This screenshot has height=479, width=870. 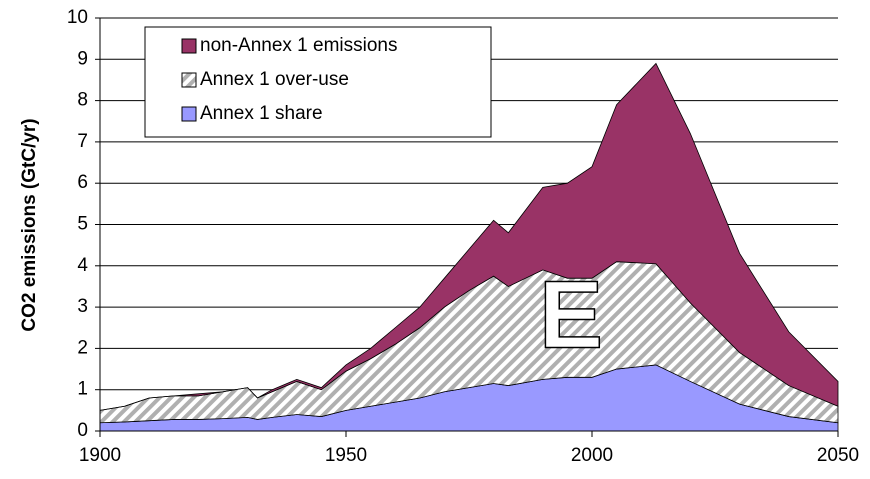 What do you see at coordinates (82, 265) in the screenshot?
I see `y-tick-label: 4` at bounding box center [82, 265].